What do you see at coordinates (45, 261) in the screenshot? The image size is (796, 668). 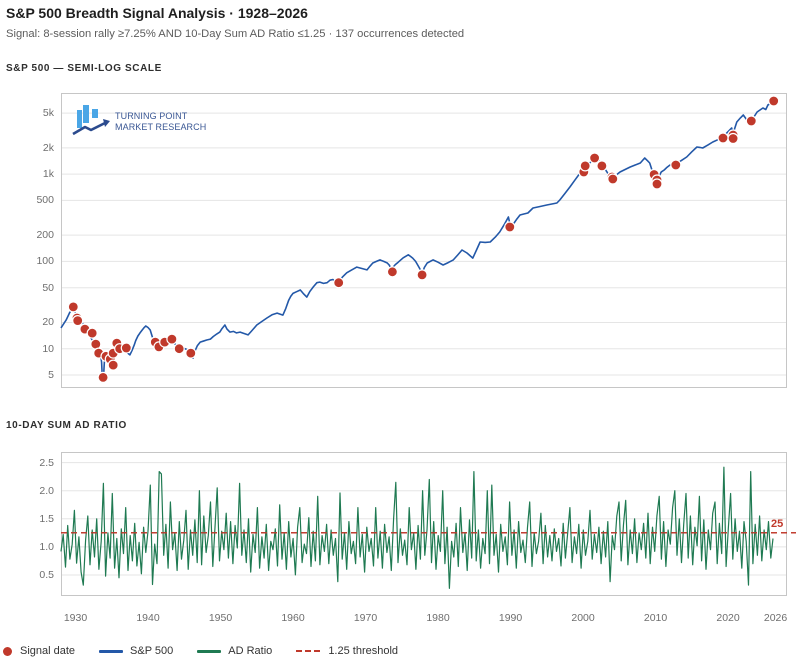 I see `y-tick-label: 100` at bounding box center [45, 261].